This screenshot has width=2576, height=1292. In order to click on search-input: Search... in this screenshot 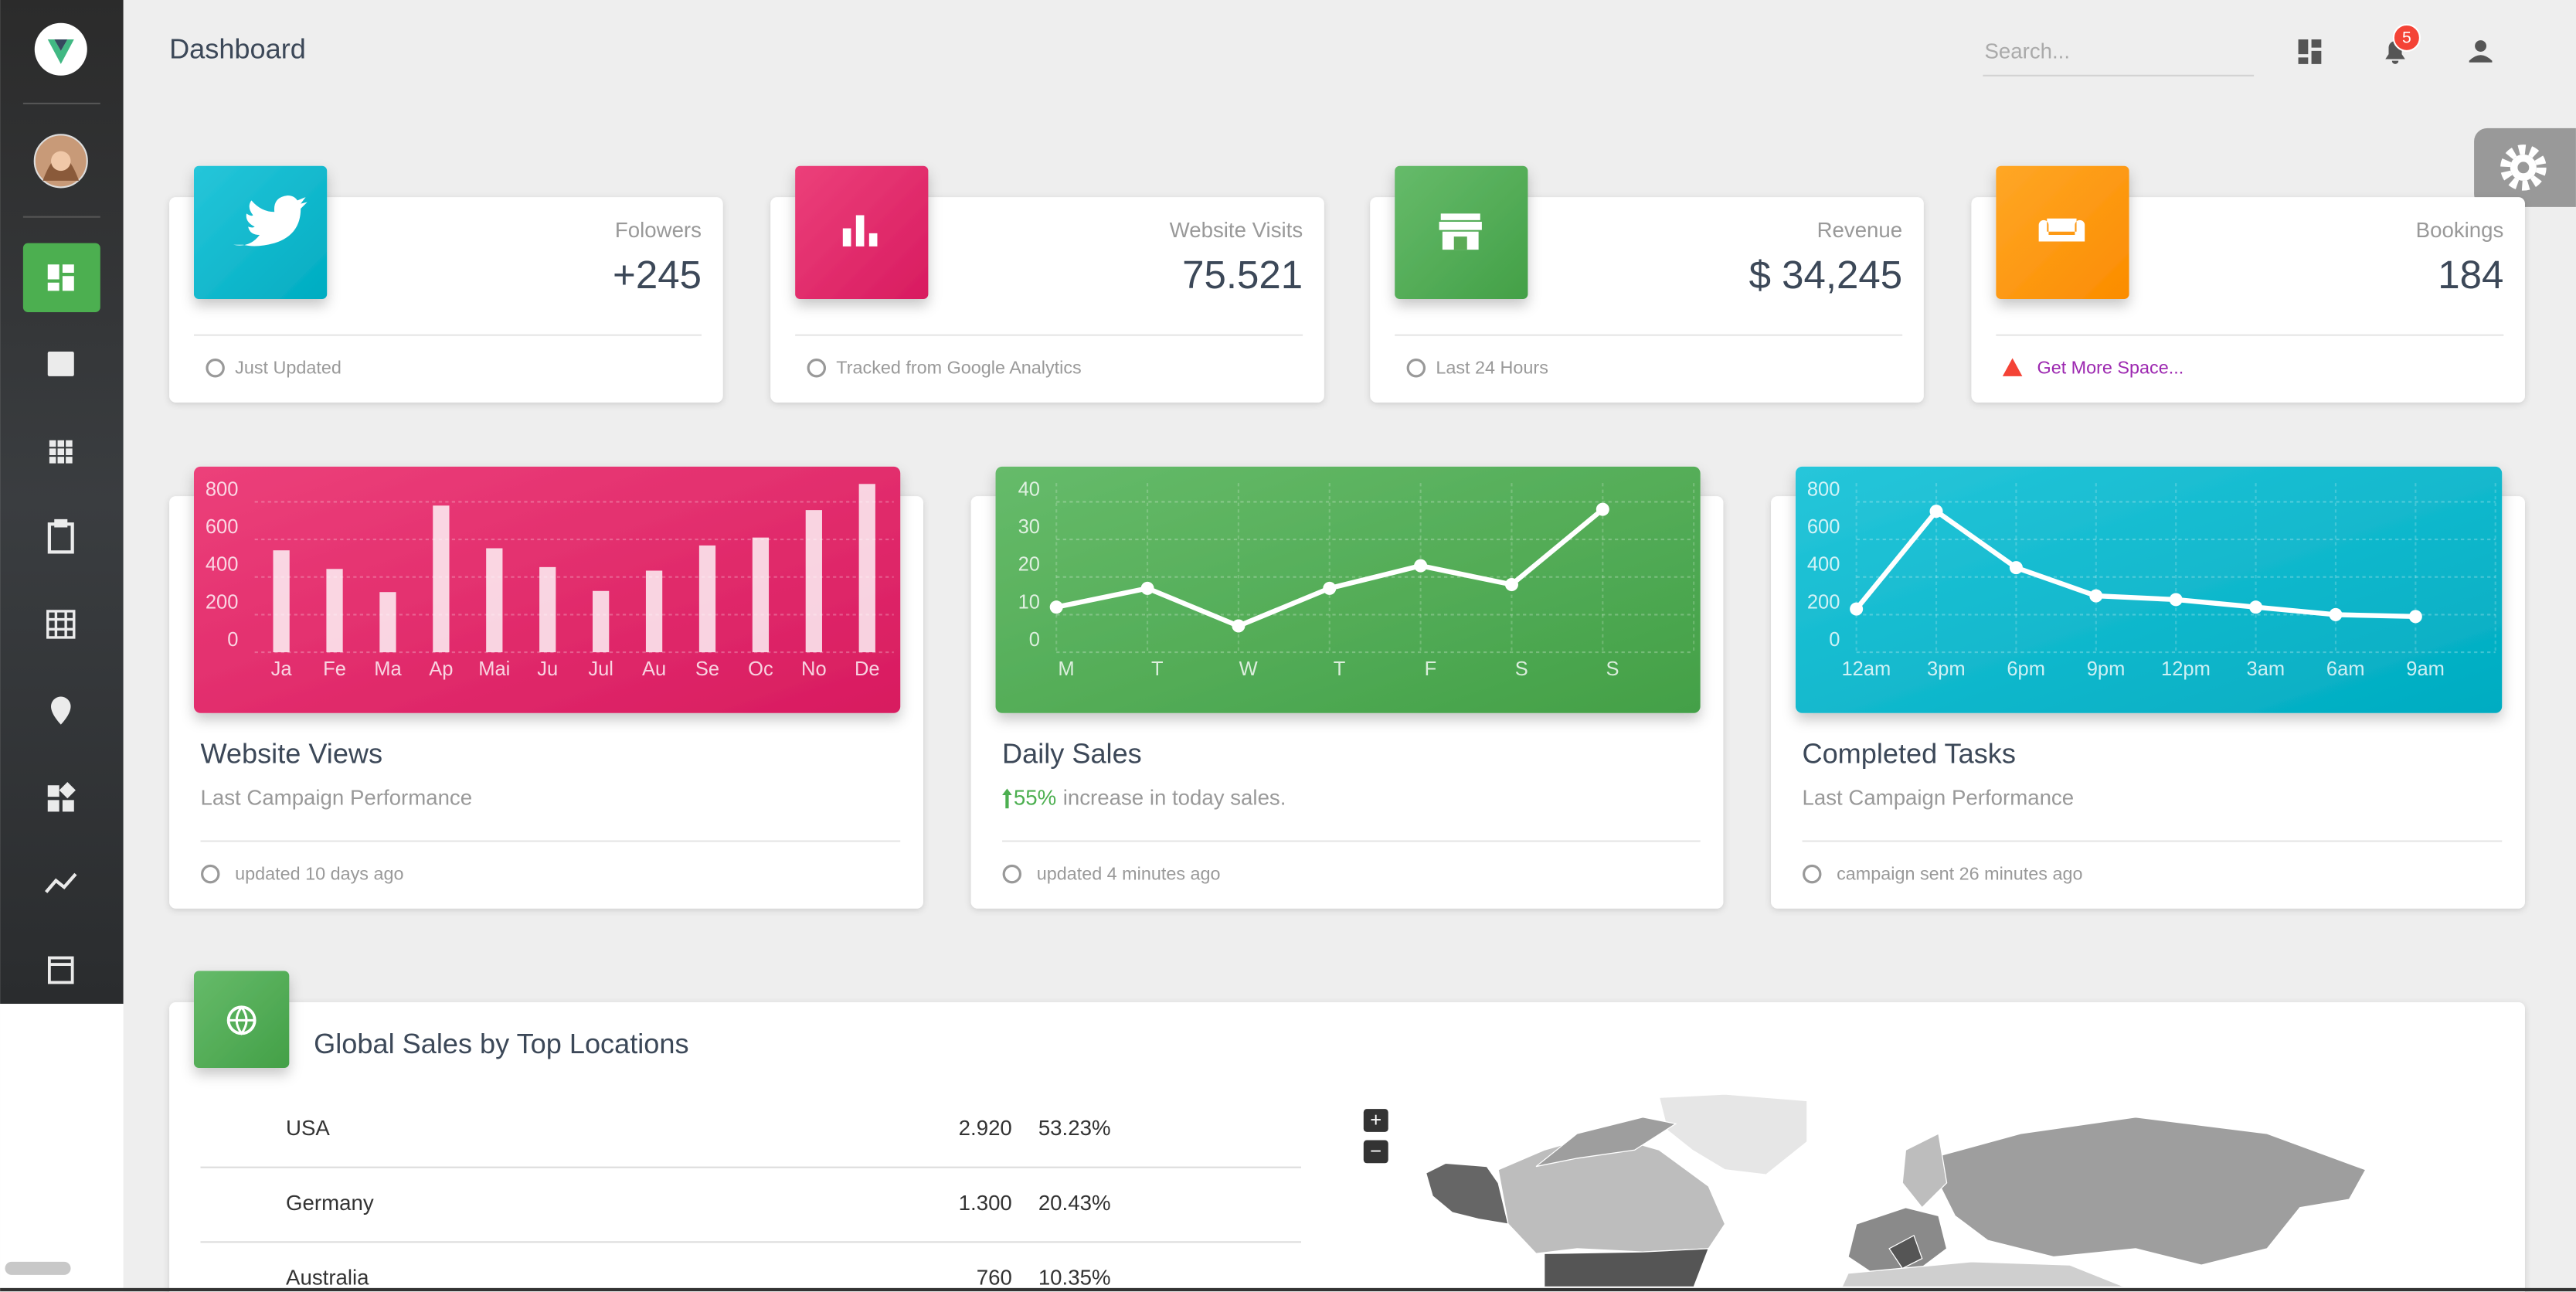, I will do `click(2027, 51)`.